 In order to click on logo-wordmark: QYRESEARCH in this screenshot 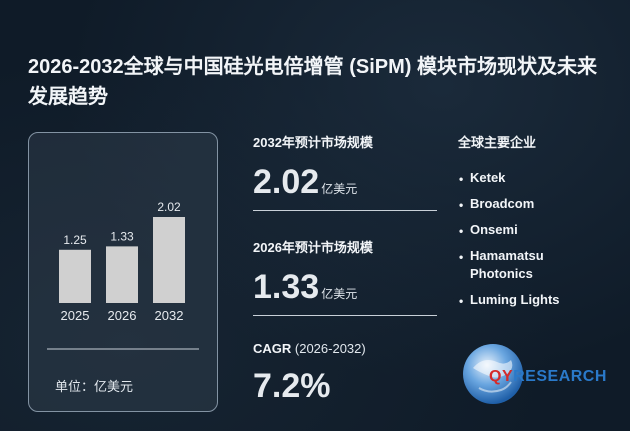, I will do `click(548, 377)`.